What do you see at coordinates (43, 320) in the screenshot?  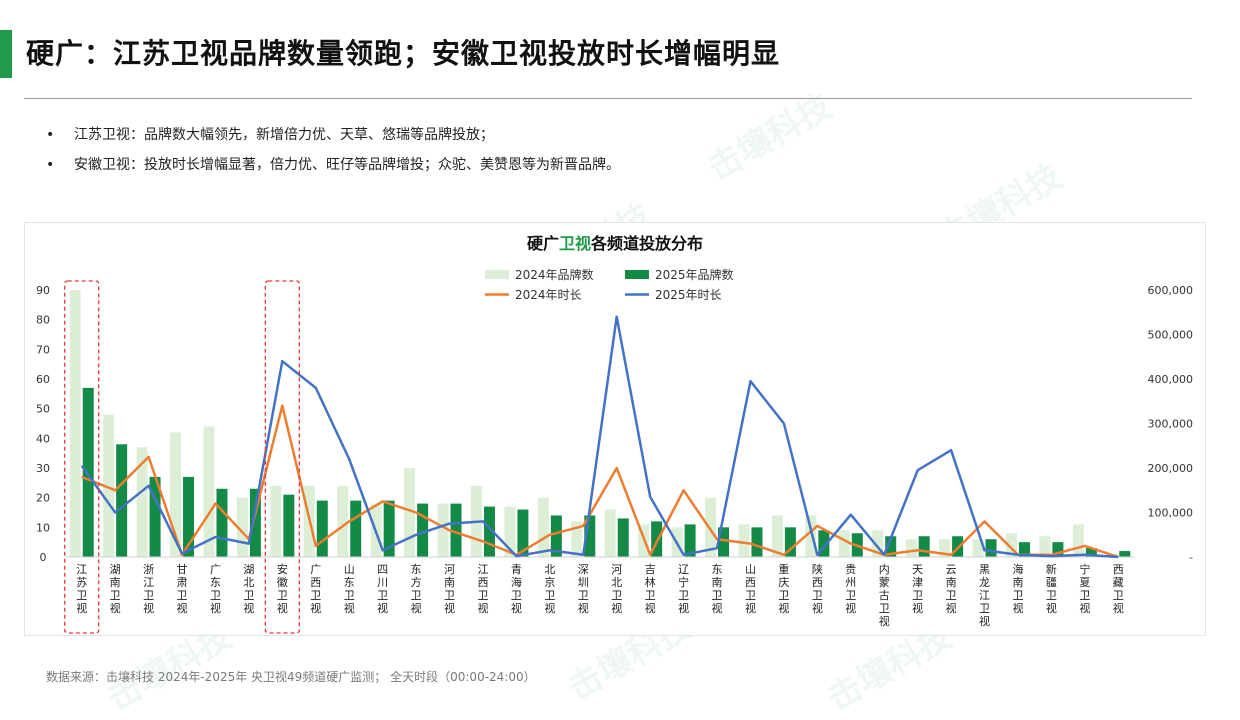 I see `y-left-tick-label: 80` at bounding box center [43, 320].